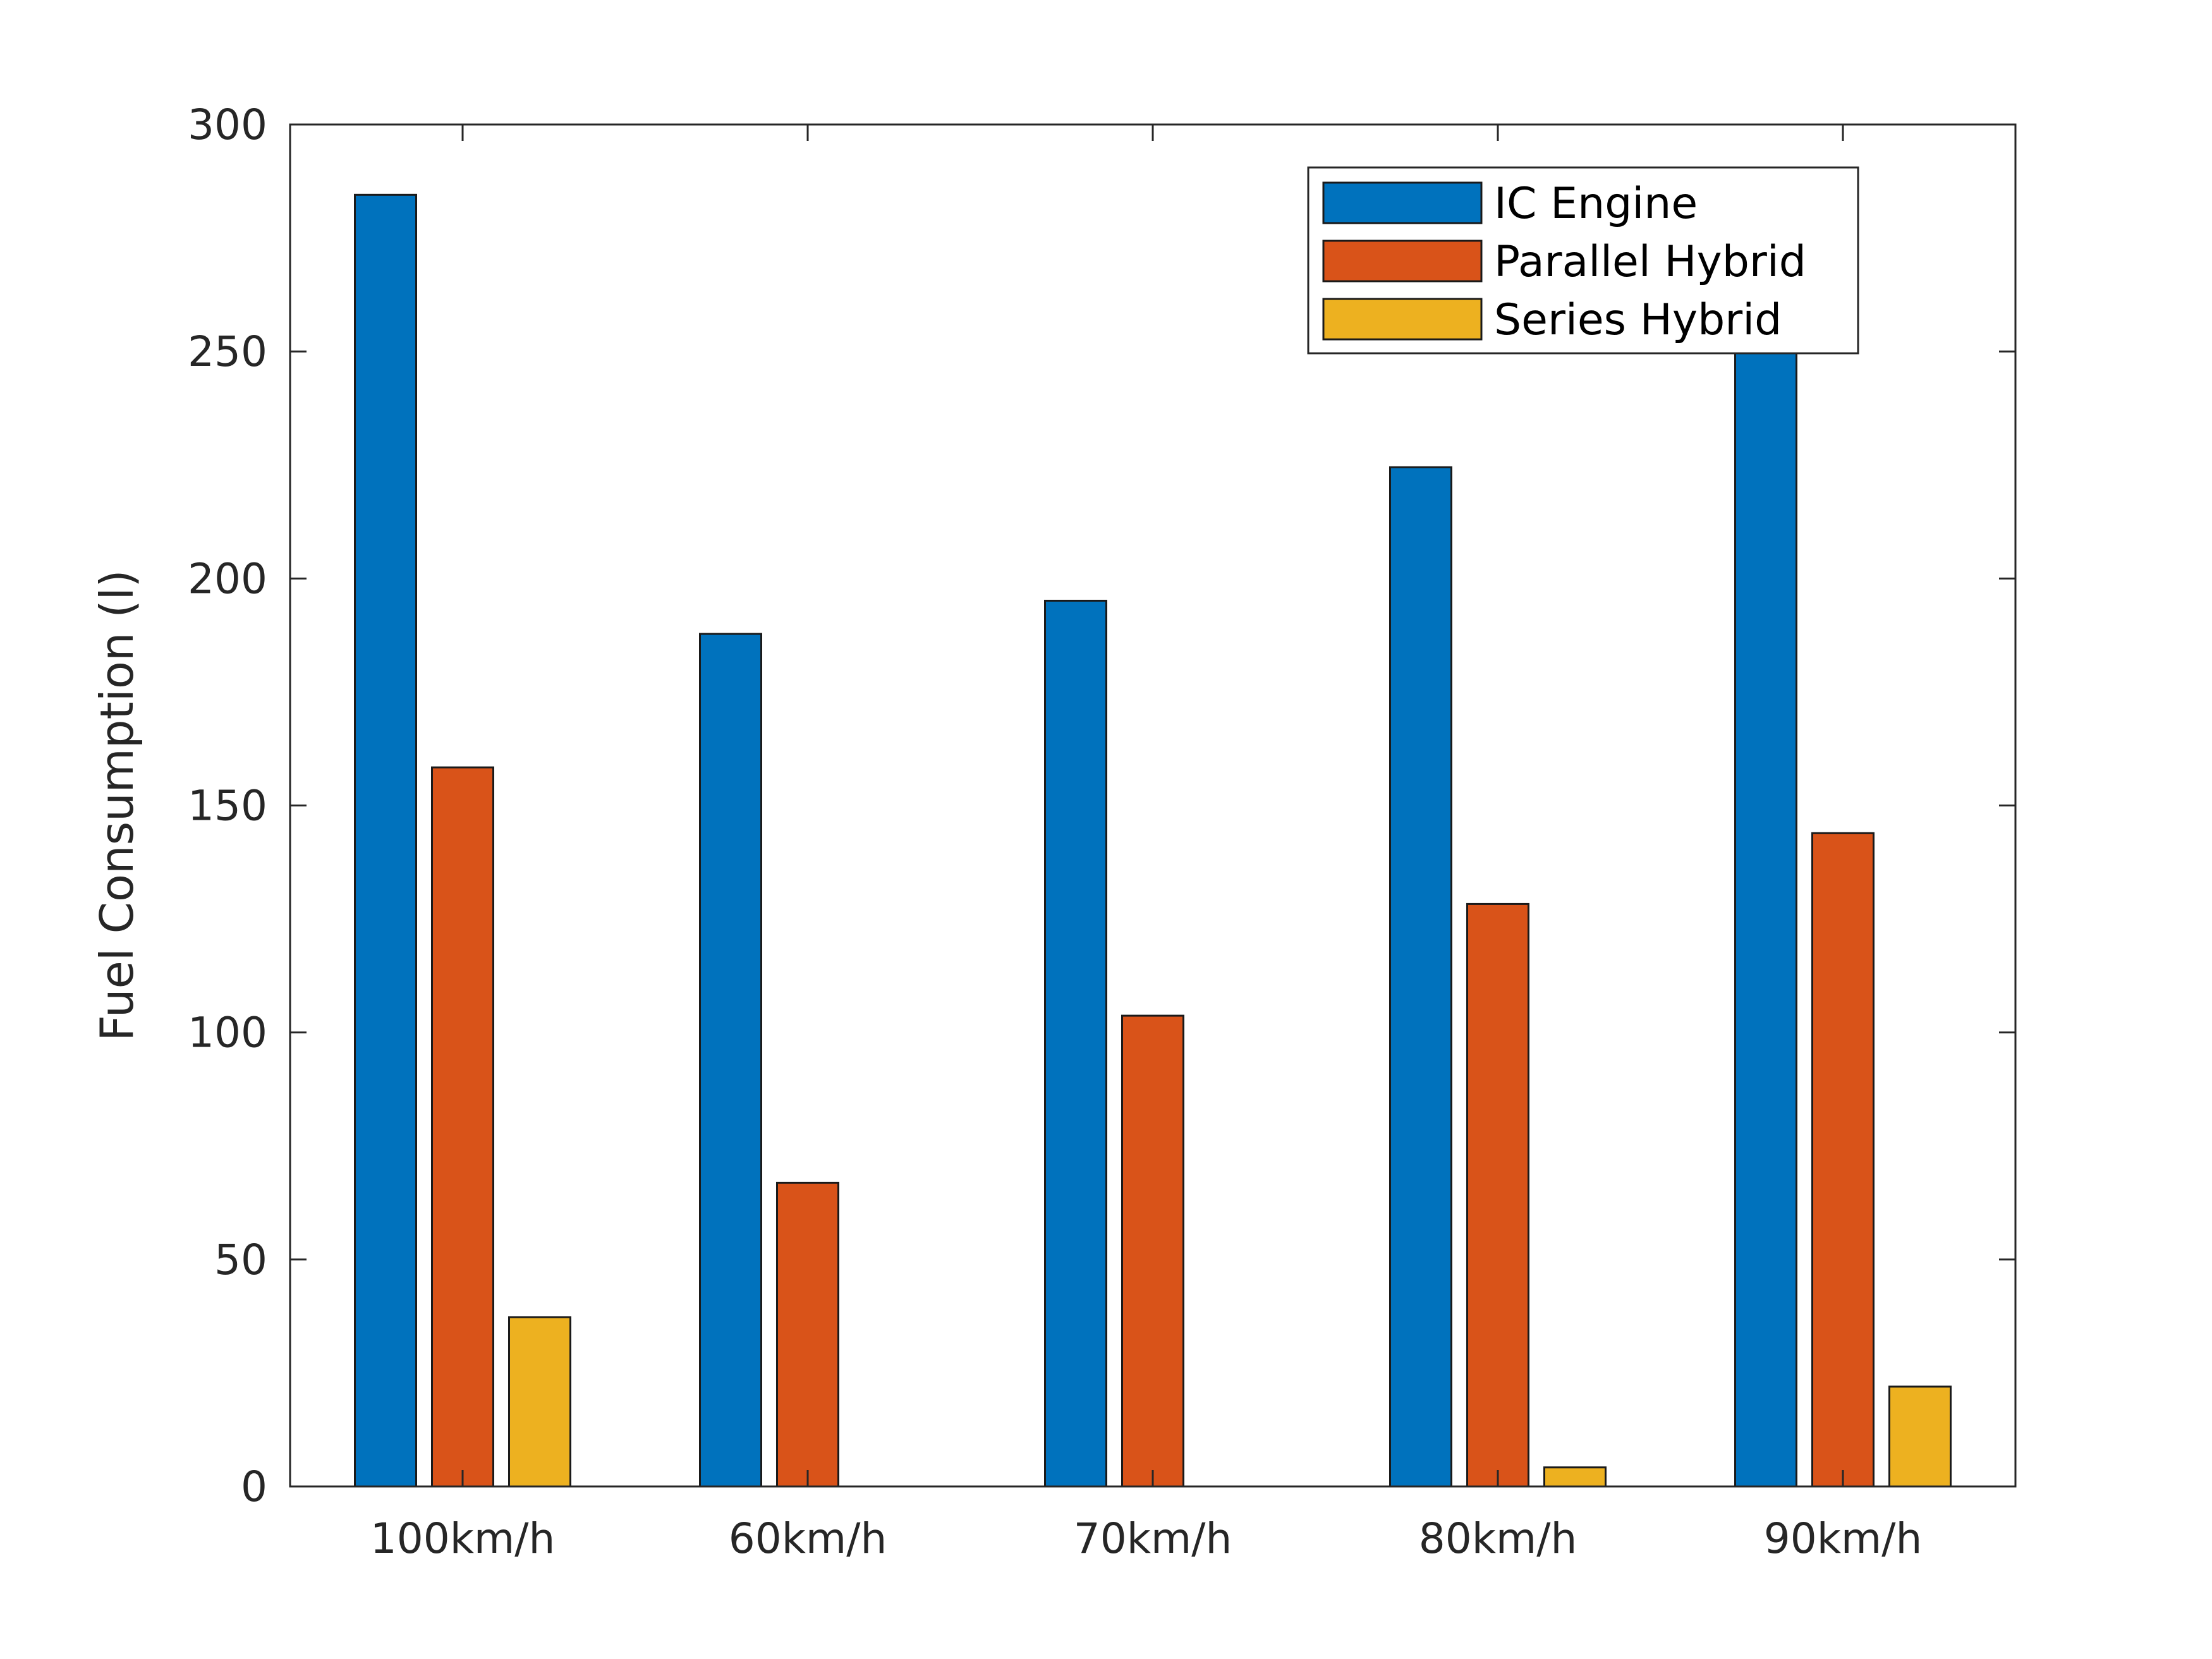 The image size is (2212, 1659). I want to click on bar-ic-engine-80km-h, so click(1420, 977).